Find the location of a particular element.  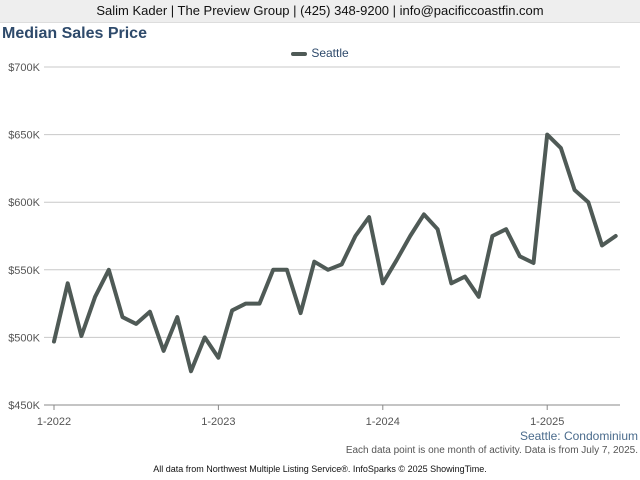

x-tick-label: 1-2022 is located at coordinates (54, 422).